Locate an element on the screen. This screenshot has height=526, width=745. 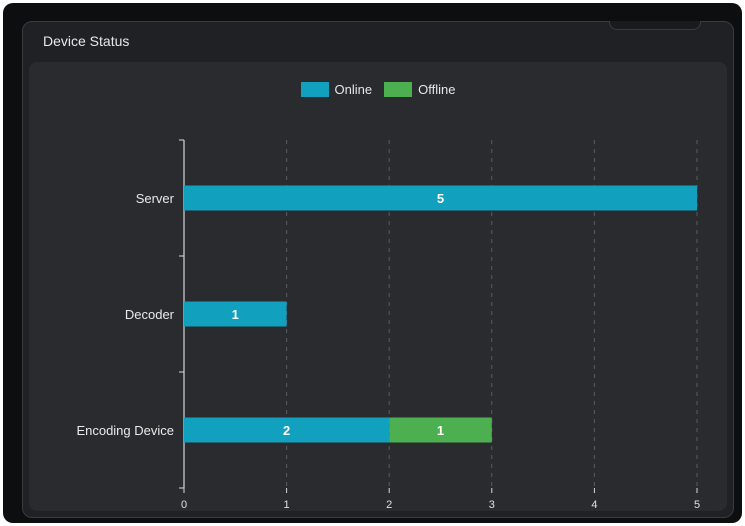
x-tick-label: 1 is located at coordinates (287, 505).